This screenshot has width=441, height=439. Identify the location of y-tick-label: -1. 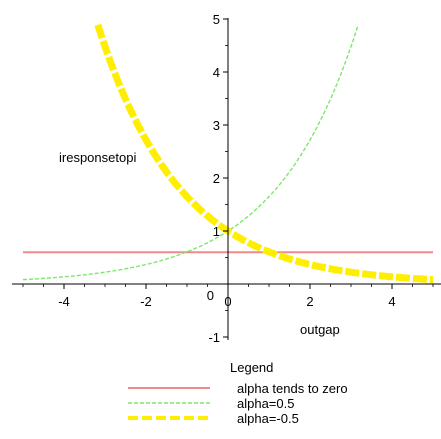
(214, 337).